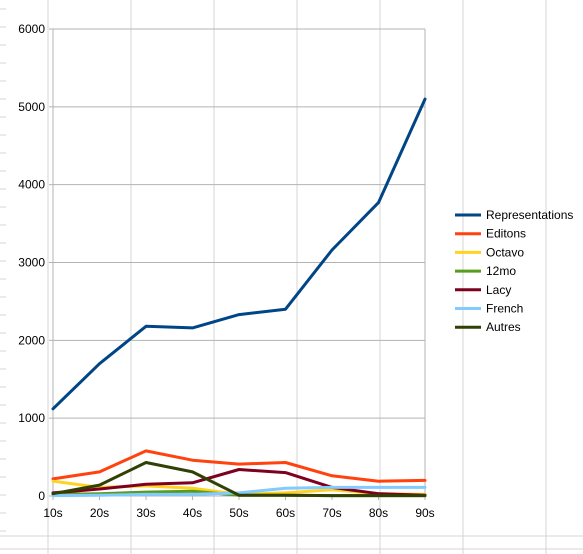  Describe the element at coordinates (239, 466) in the screenshot. I see `series-line-editons` at that location.